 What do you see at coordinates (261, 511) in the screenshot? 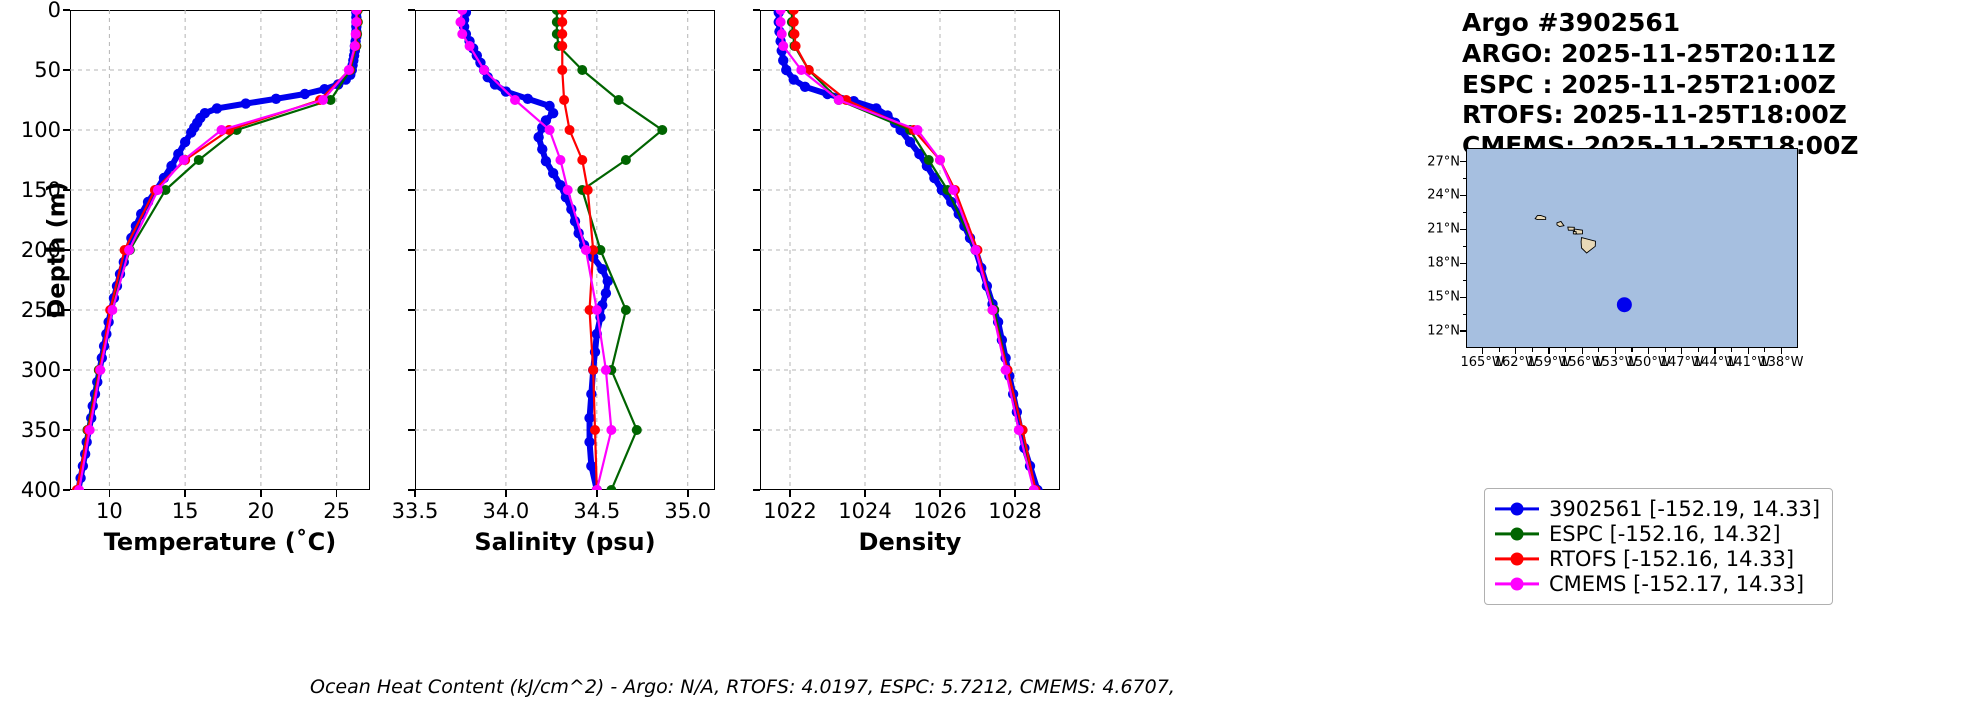
I see `value-tick-label: 20` at bounding box center [261, 511].